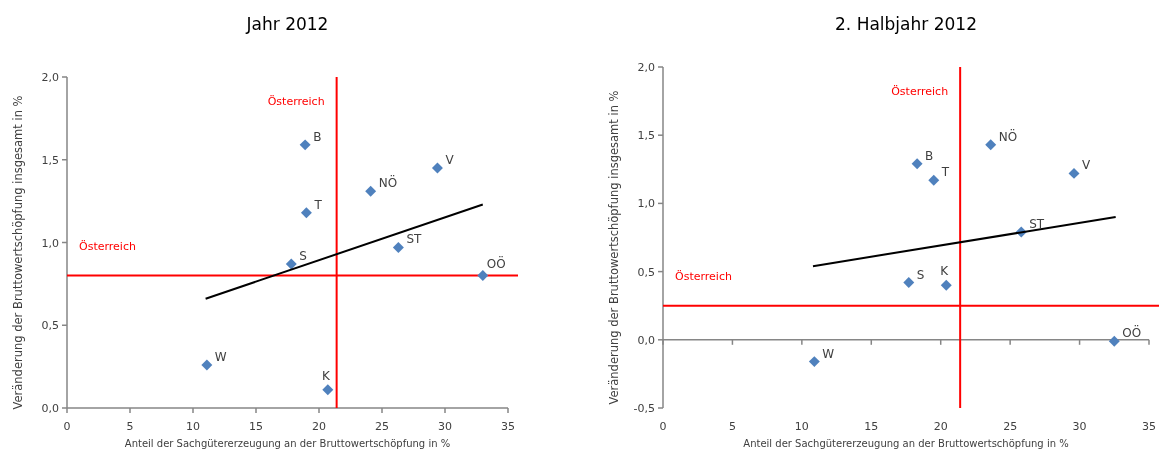 The width and height of the screenshot is (1169, 468). What do you see at coordinates (906, 24) in the screenshot?
I see `chart-title: 2. Halbjahr 2012` at bounding box center [906, 24].